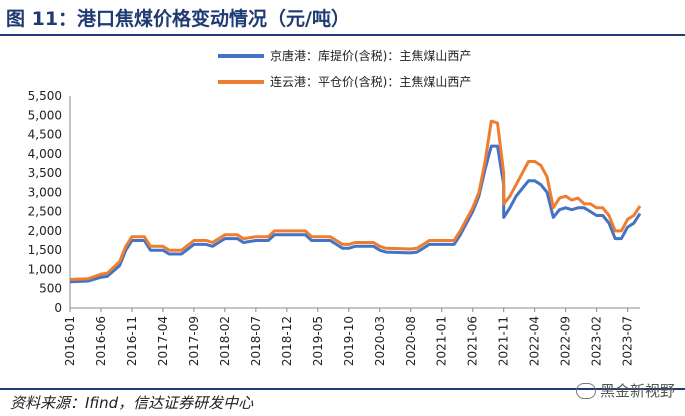  I want to click on y-tick-label: 1,500, so click(45, 250).